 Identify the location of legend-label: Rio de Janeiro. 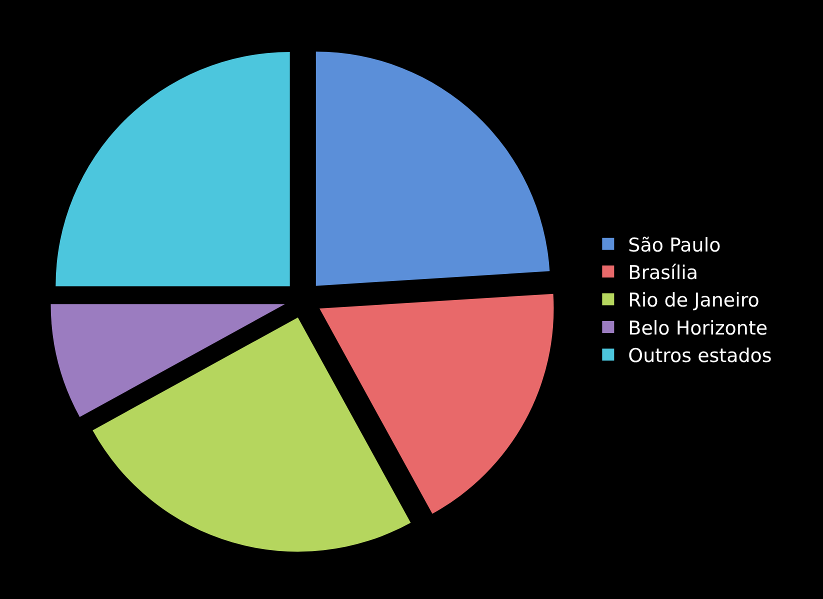
(694, 301).